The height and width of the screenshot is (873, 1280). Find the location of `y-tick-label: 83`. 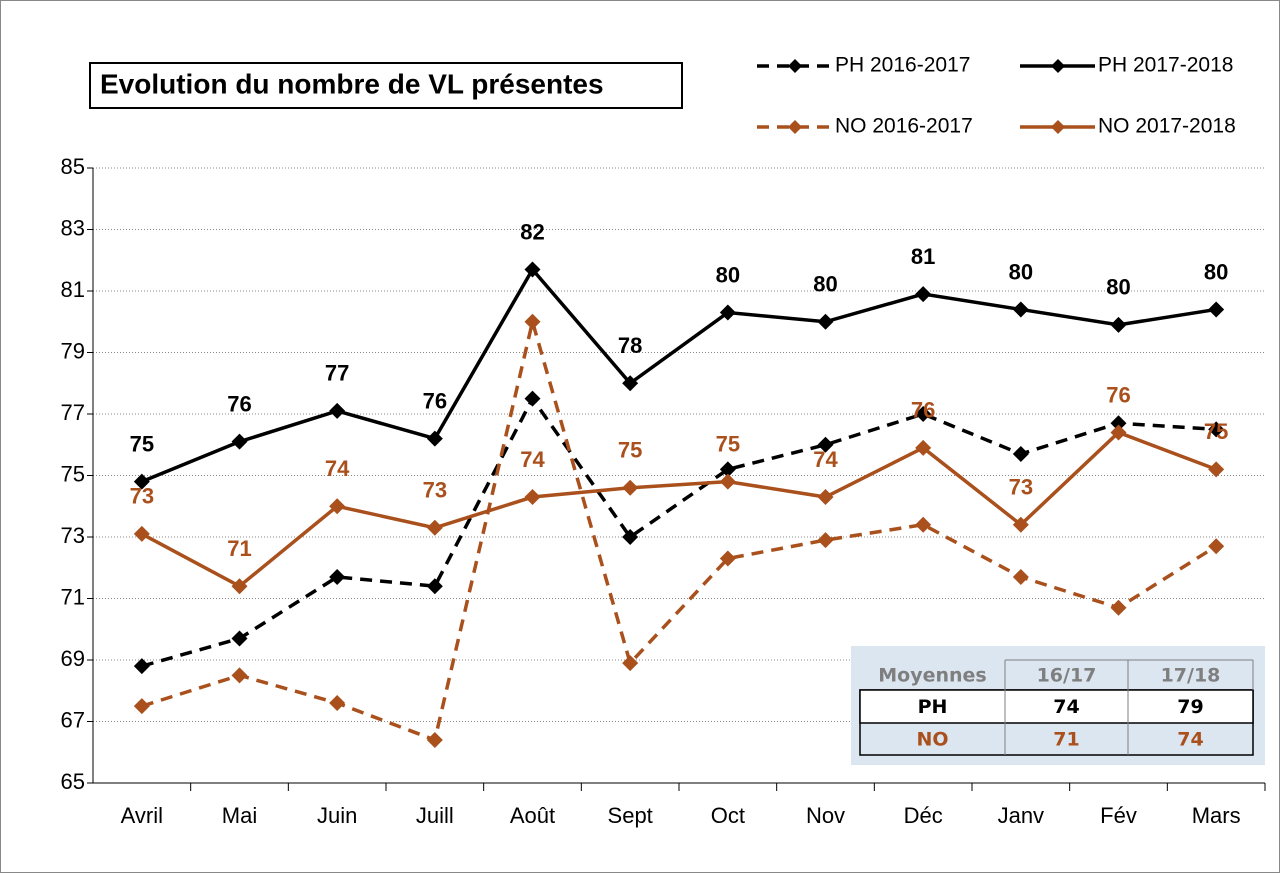

y-tick-label: 83 is located at coordinates (73, 227).